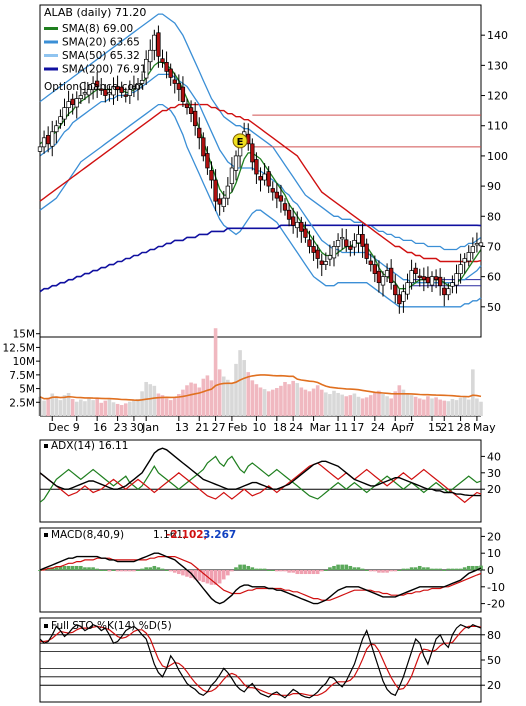  Describe the element at coordinates (24, 335) in the screenshot. I see `volume-axis-label: 15M` at that location.